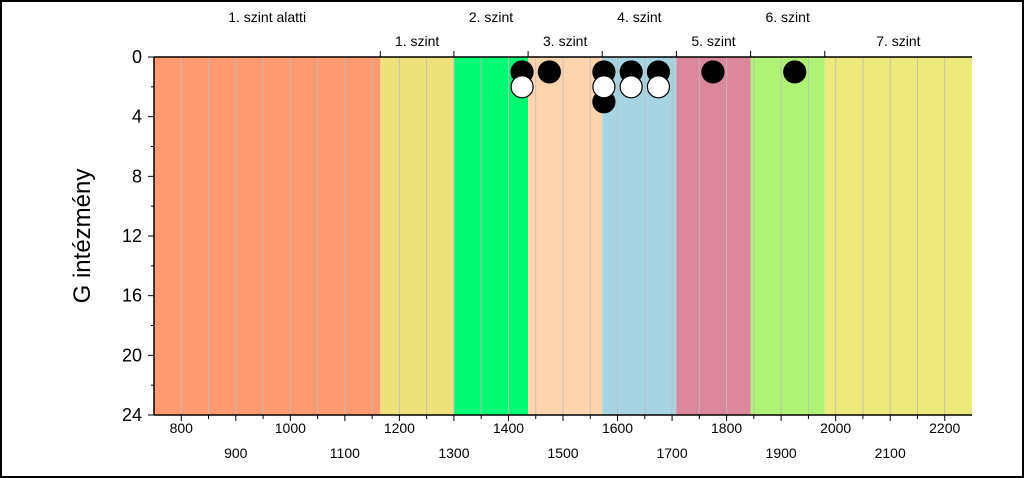  What do you see at coordinates (508, 428) in the screenshot?
I see `x-tick-label-1400: 1400` at bounding box center [508, 428].